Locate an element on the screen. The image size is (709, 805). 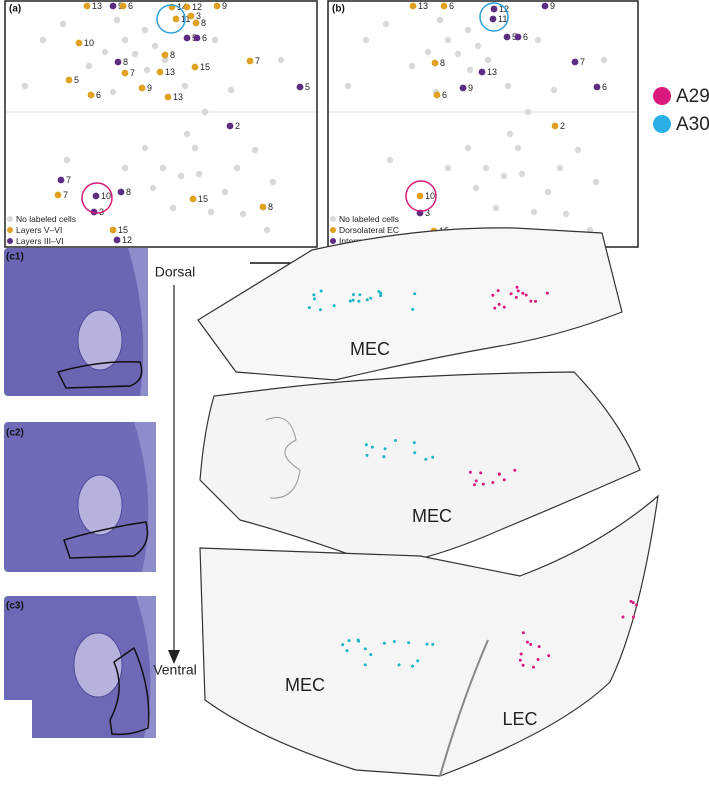
axis-label: Ventral is located at coordinates (175, 670).